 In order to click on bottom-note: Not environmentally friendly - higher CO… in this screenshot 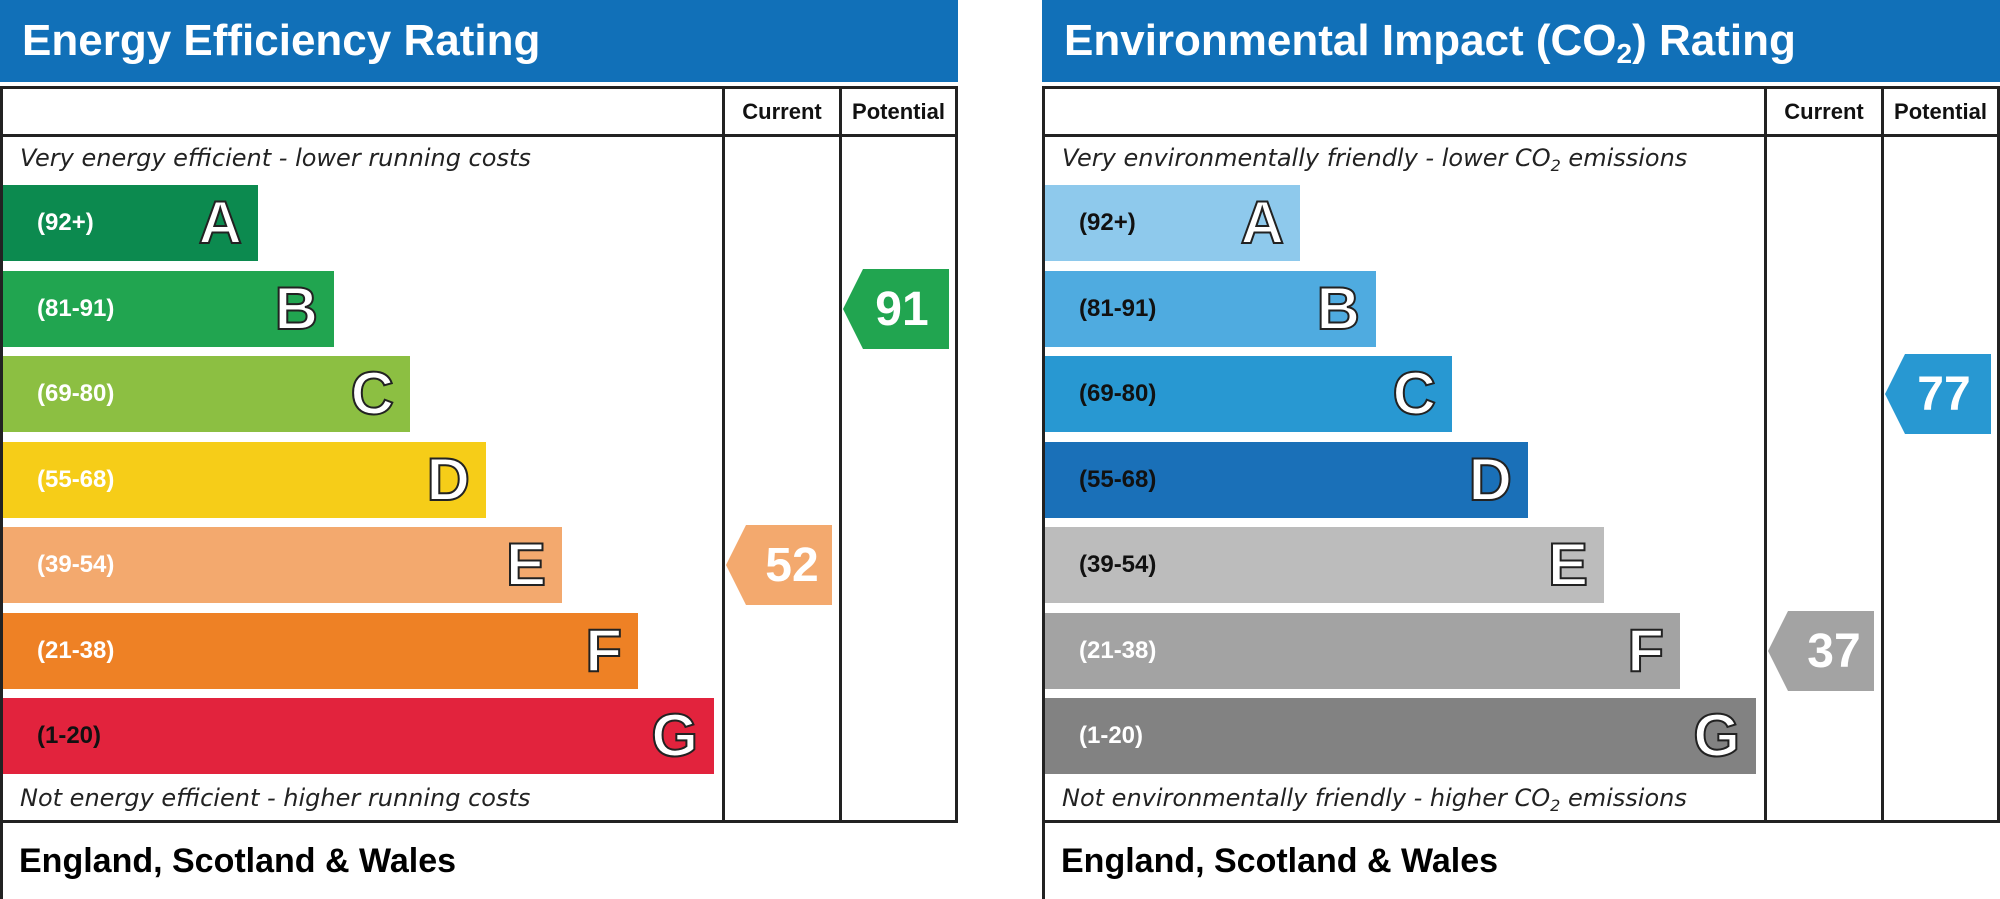, I will do `click(1374, 799)`.